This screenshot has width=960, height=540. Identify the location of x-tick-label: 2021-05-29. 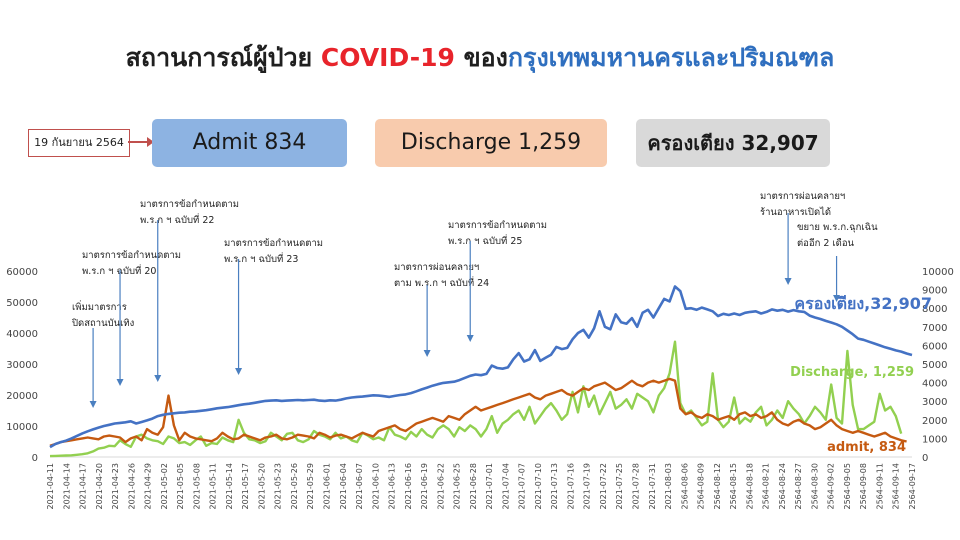
(310, 486).